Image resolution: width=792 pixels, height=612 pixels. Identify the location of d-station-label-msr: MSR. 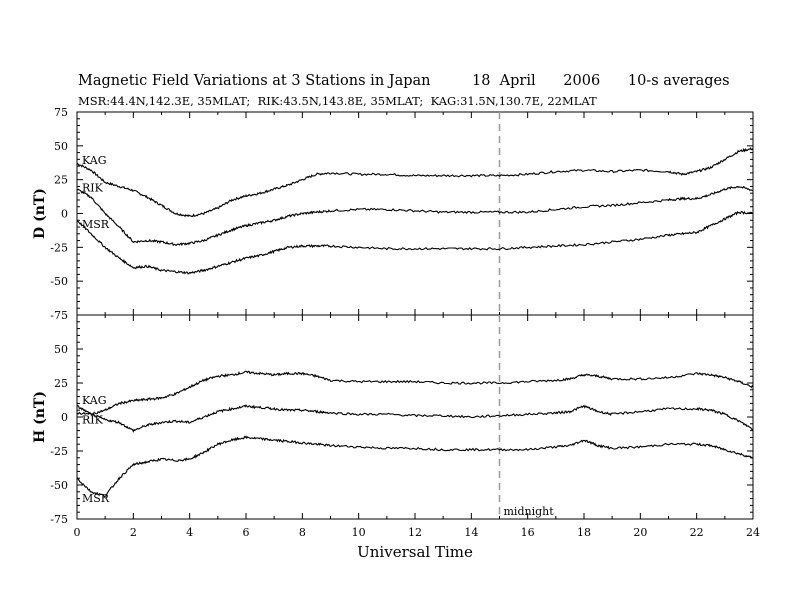
(96, 224).